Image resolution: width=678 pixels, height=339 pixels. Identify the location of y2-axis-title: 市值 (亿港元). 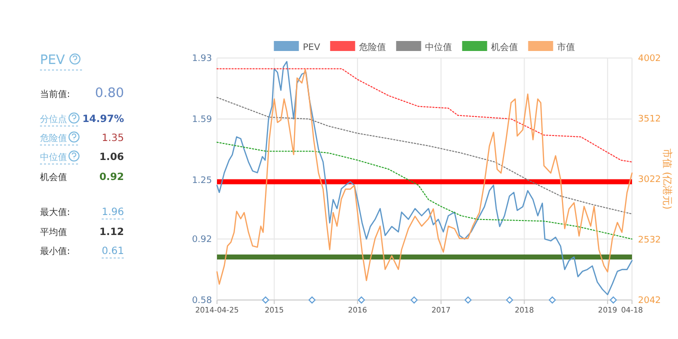
(667, 179).